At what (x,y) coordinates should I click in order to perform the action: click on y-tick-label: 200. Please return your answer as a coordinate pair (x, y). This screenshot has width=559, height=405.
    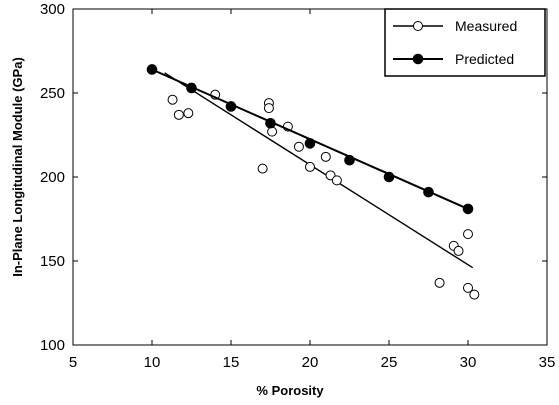
    Looking at the image, I should click on (52, 177).